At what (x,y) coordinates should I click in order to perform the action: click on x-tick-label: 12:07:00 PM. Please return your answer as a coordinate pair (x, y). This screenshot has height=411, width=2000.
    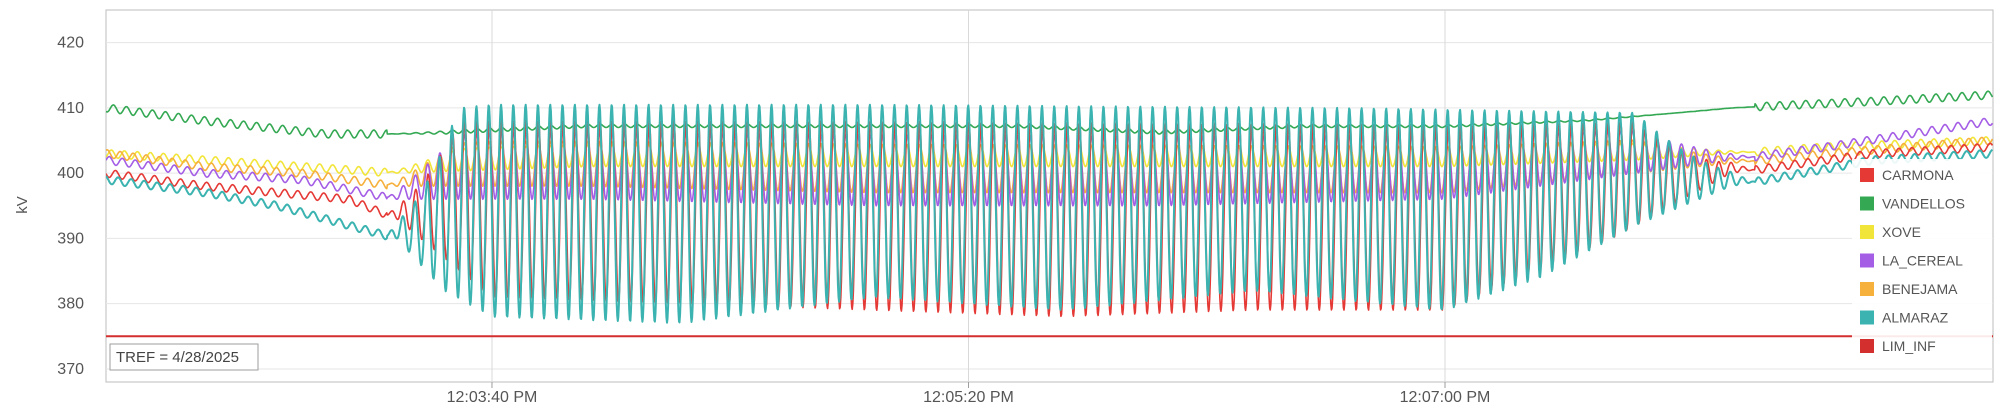
    Looking at the image, I should click on (1445, 397).